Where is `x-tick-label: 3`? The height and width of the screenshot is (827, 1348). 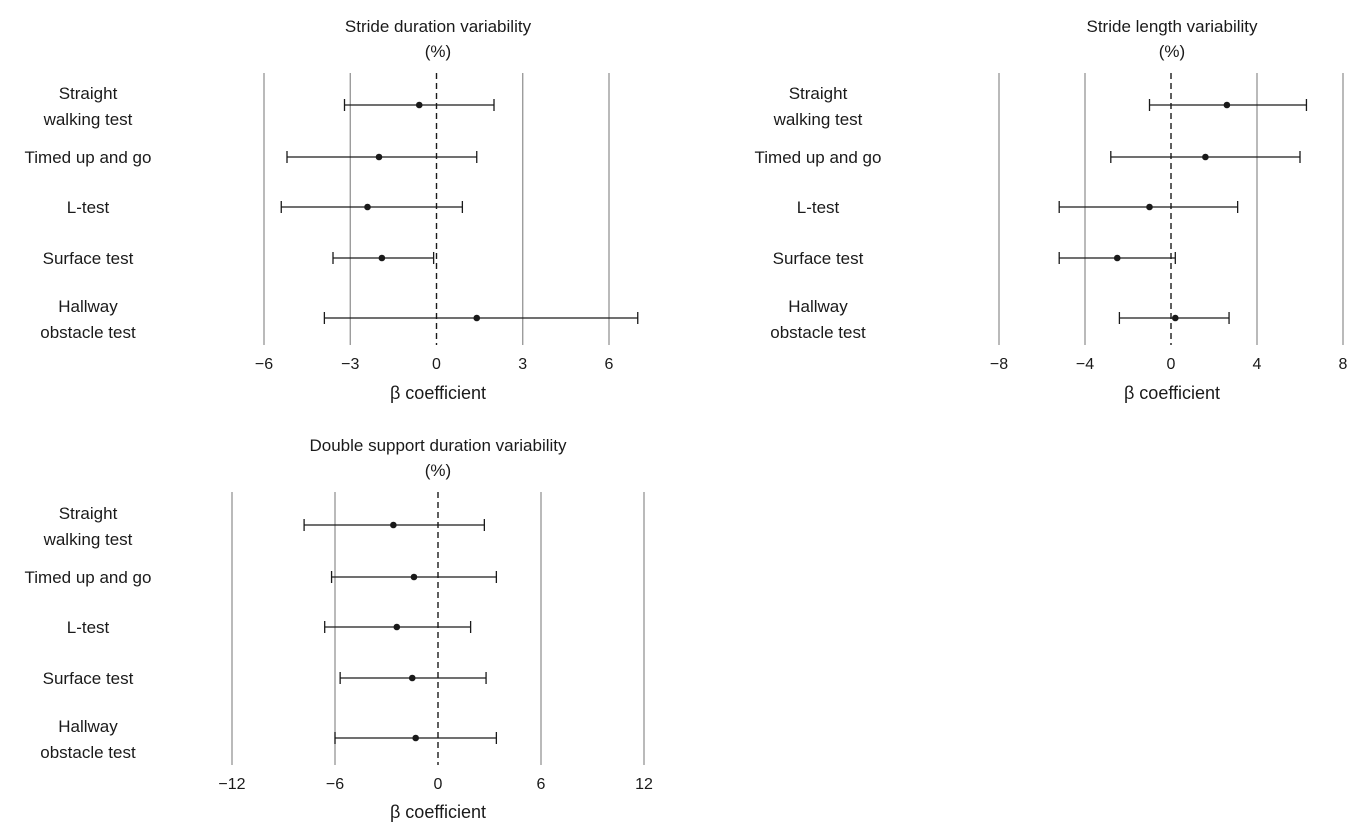 x-tick-label: 3 is located at coordinates (522, 364).